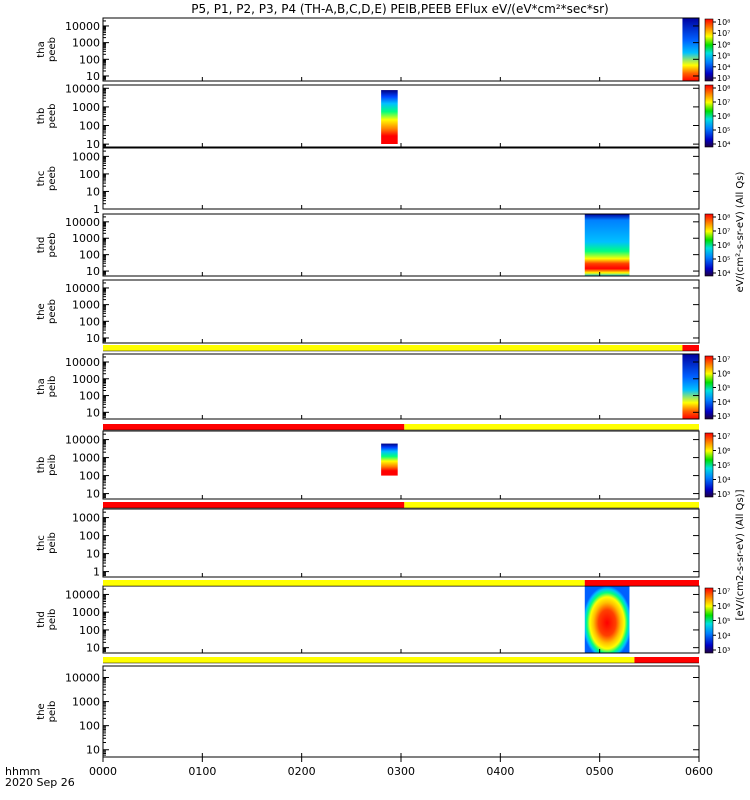  I want to click on colorbar-thd-peeb: 10⁴ 10⁵ 10⁶ 10⁷ 10⁸, so click(717, 245).